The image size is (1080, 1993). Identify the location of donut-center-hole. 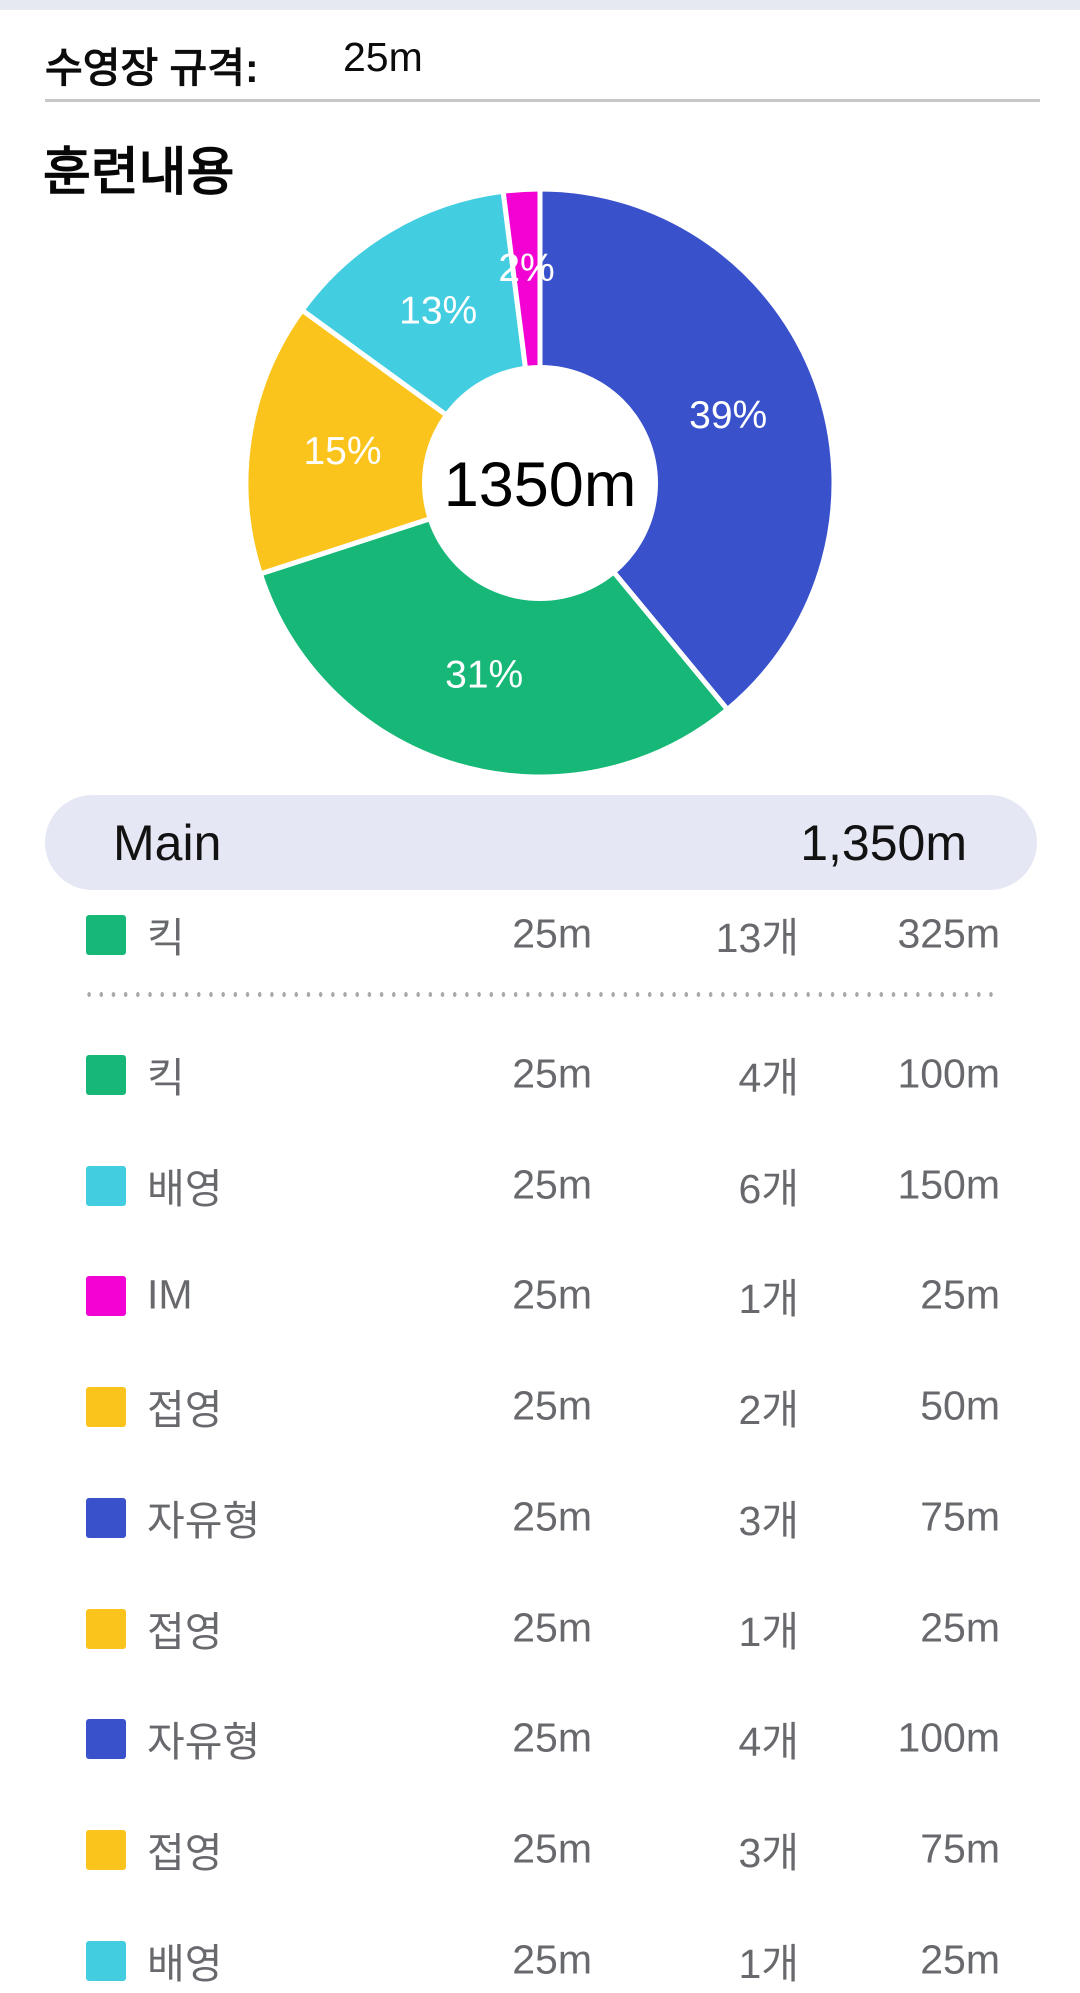
(540, 483).